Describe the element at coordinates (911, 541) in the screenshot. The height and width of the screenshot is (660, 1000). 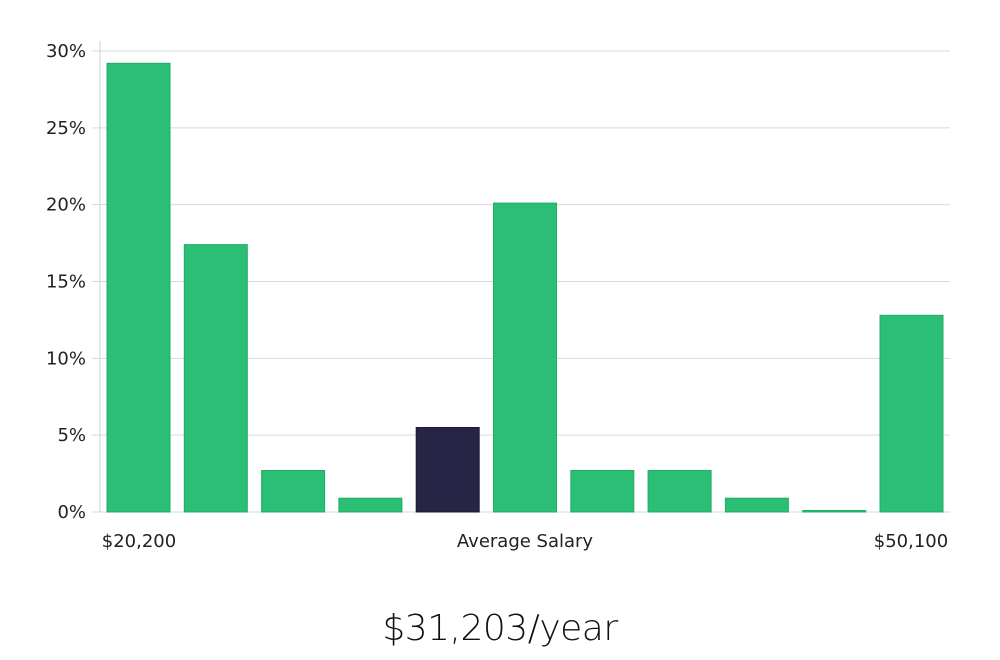
I see `x-label-max: $50,100` at that location.